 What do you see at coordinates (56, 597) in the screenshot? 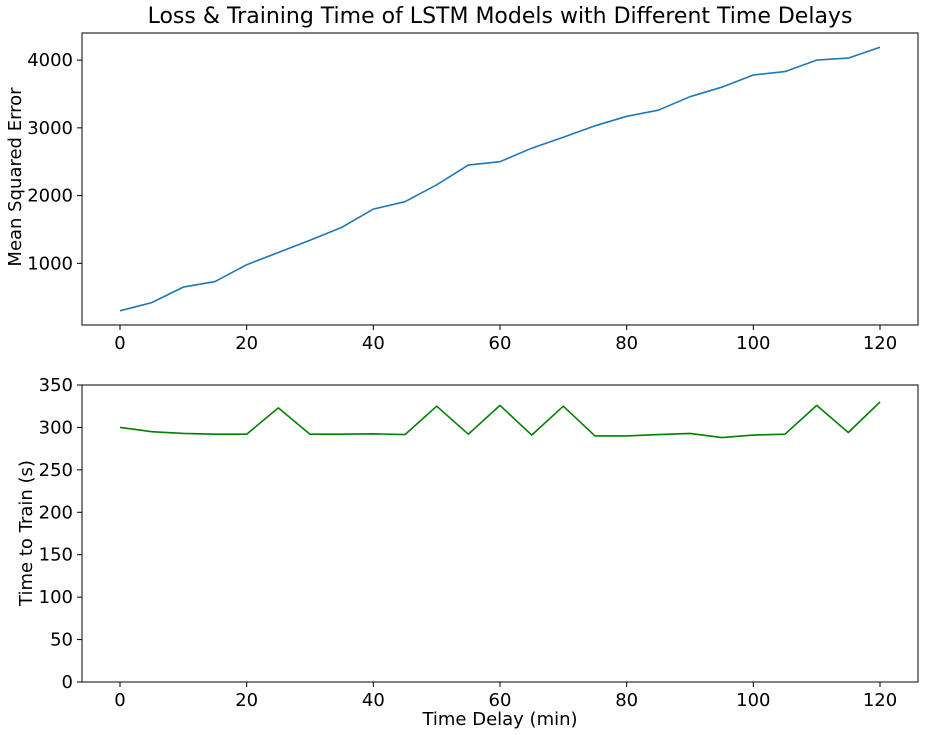
I see `y-tick-label: 100` at bounding box center [56, 597].